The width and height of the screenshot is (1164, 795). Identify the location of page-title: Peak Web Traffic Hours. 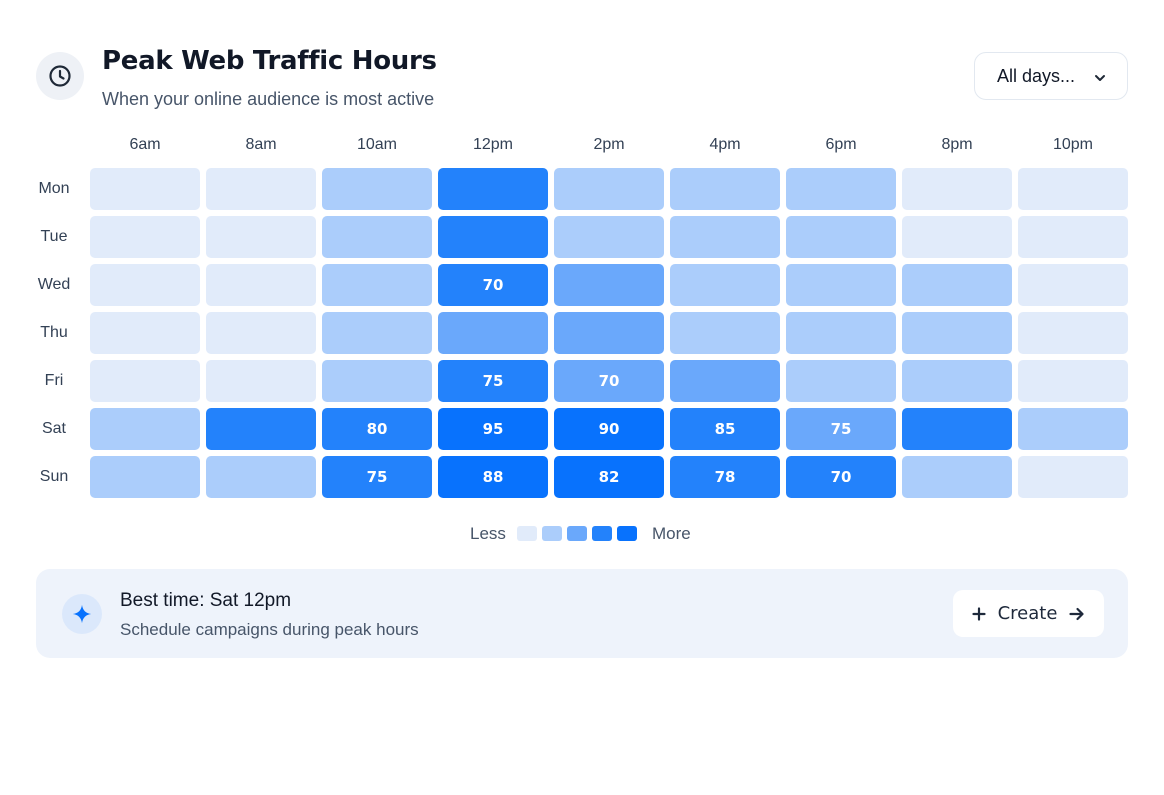
(269, 61).